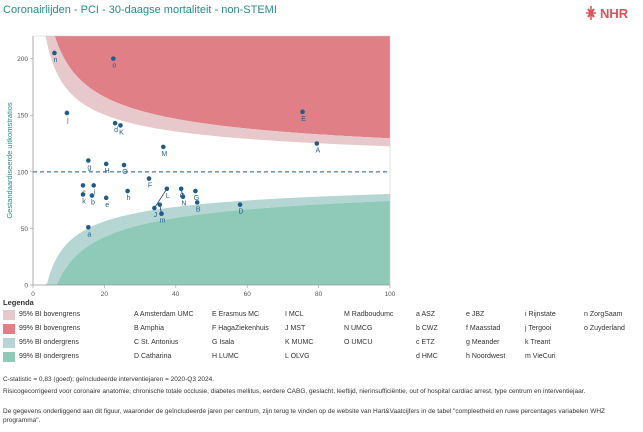 The image size is (643, 432). Describe the element at coordinates (295, 328) in the screenshot. I see `hospital-label: J MST` at that location.